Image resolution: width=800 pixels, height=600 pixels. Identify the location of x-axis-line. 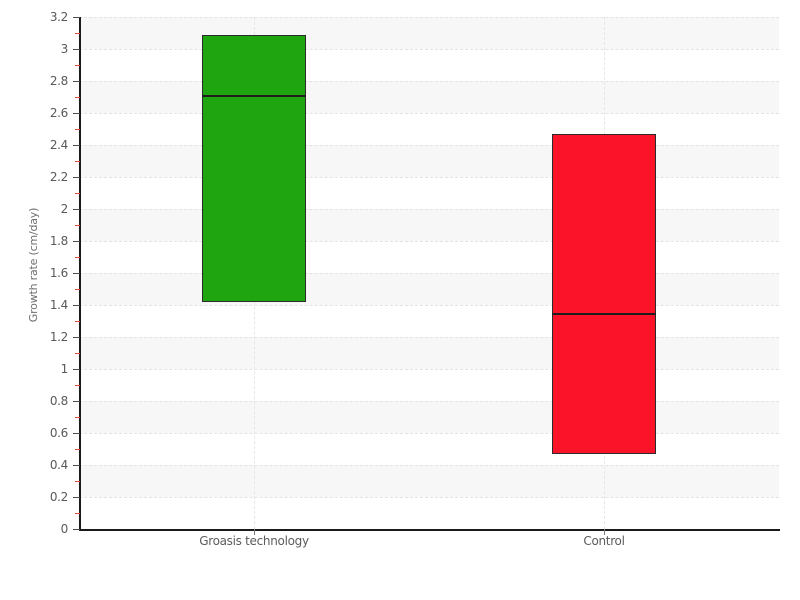
(429, 530).